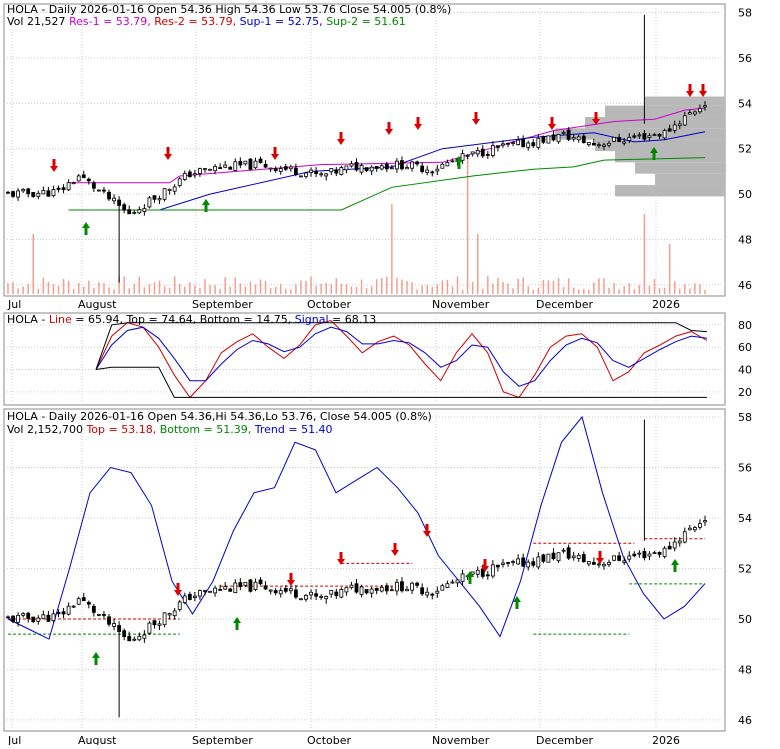 Image resolution: width=780 pixels, height=749 pixels. What do you see at coordinates (401, 346) in the screenshot?
I see `osc-top-series` at bounding box center [401, 346].